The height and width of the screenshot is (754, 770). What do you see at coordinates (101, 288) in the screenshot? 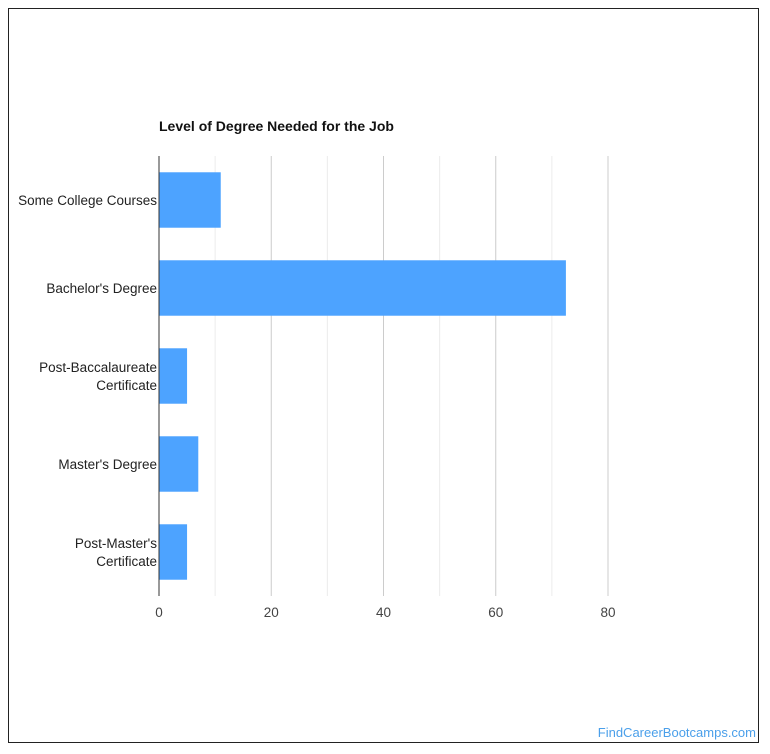
I see `category-label: Bachelor's Degree` at bounding box center [101, 288].